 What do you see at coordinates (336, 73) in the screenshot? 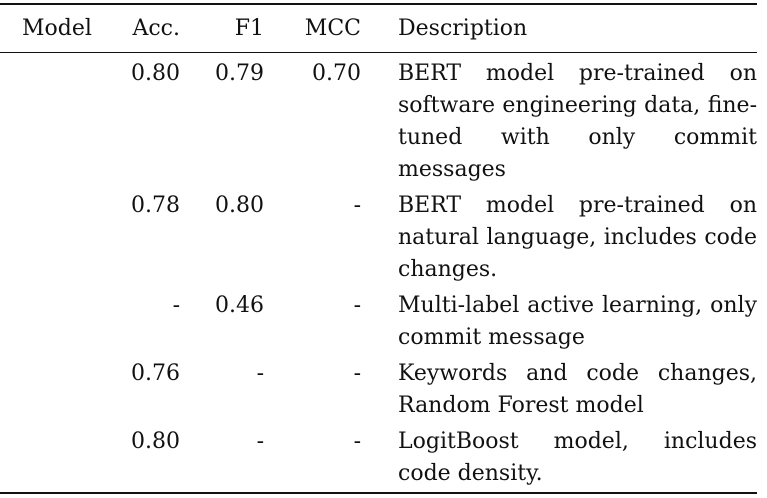
I see `cell-mcc: 0.70` at bounding box center [336, 73].